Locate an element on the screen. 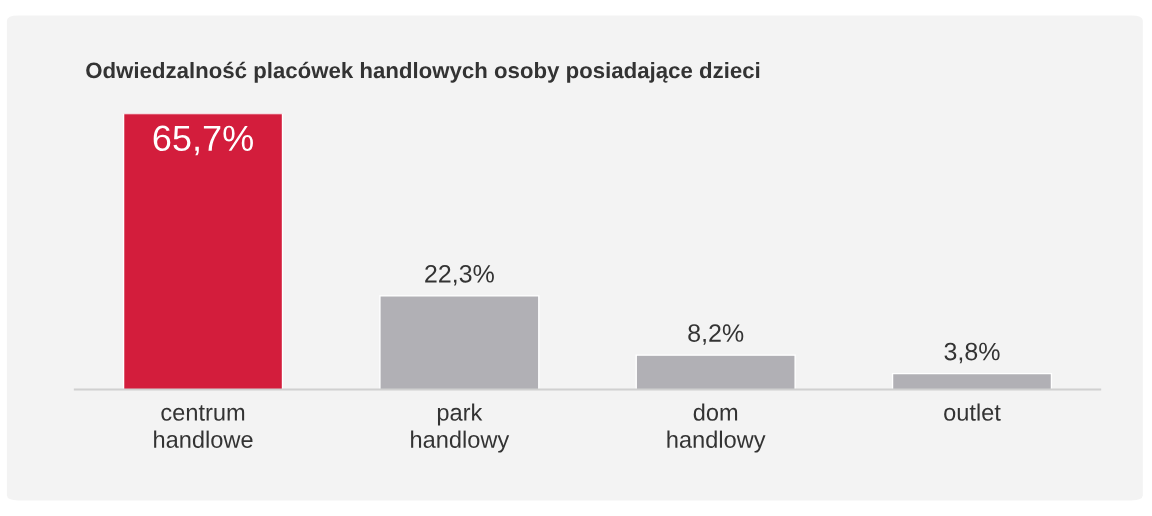 The image size is (1152, 516). data-label: 3,8% is located at coordinates (972, 353).